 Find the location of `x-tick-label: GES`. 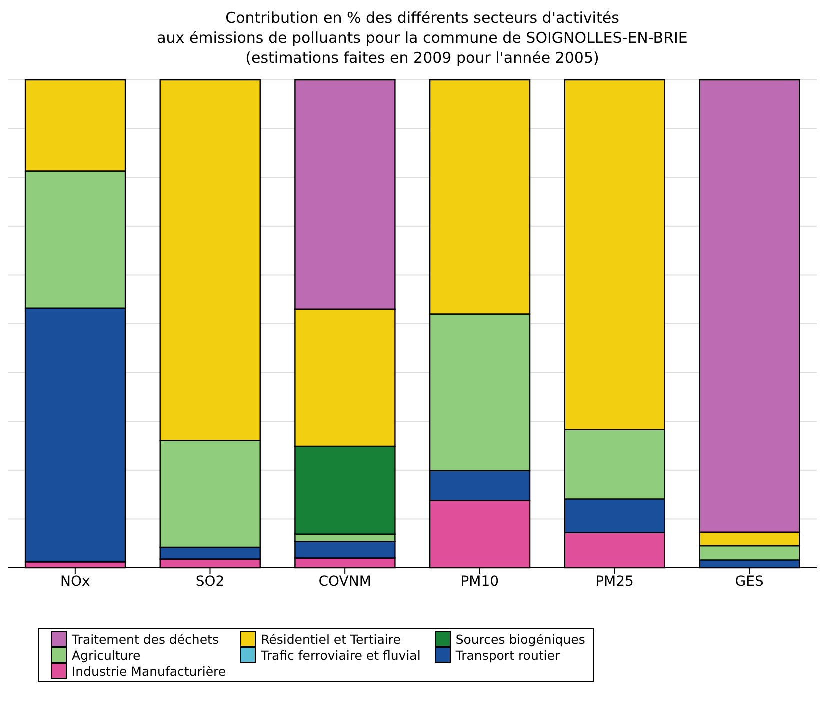

x-tick-label: GES is located at coordinates (749, 582).